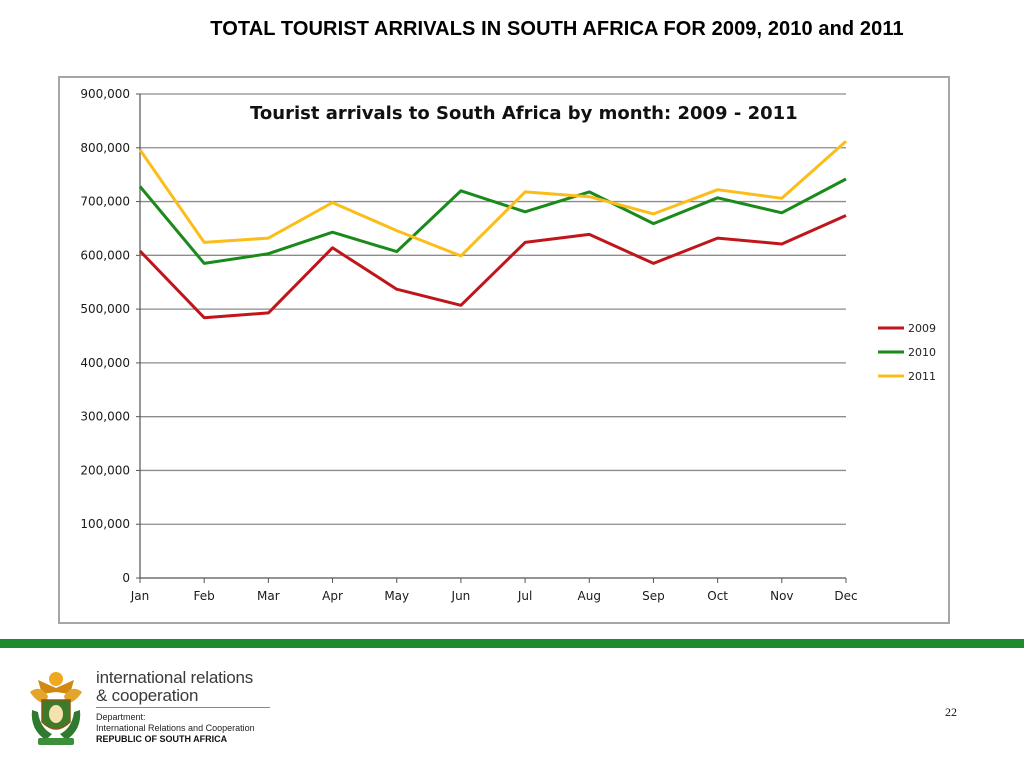  What do you see at coordinates (147, 695) in the screenshot?
I see `org-name-line-2: & cooperation` at bounding box center [147, 695].